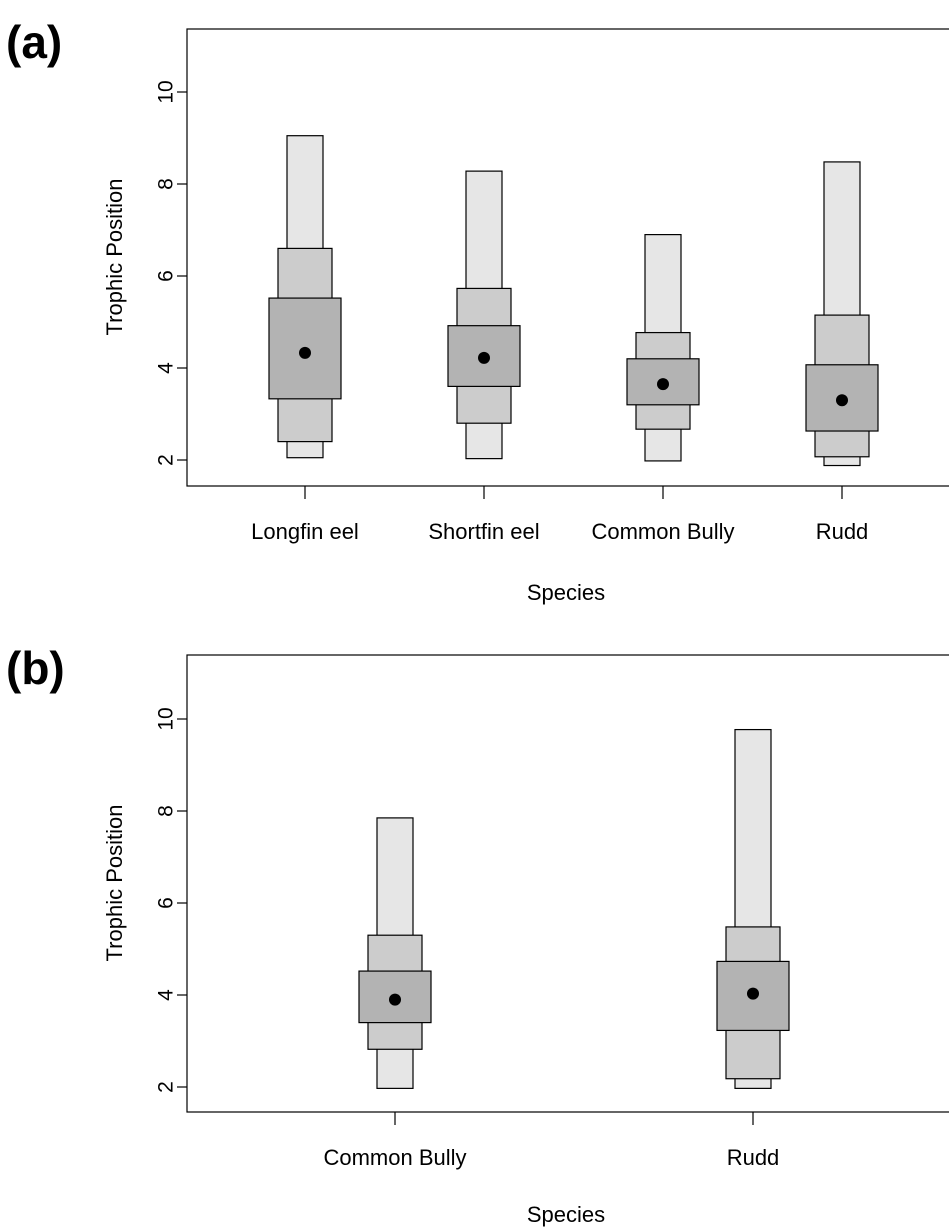 This screenshot has height=1231, width=949. Describe the element at coordinates (114, 257) in the screenshot. I see `y-axis-title-a: Trophic Position` at that location.